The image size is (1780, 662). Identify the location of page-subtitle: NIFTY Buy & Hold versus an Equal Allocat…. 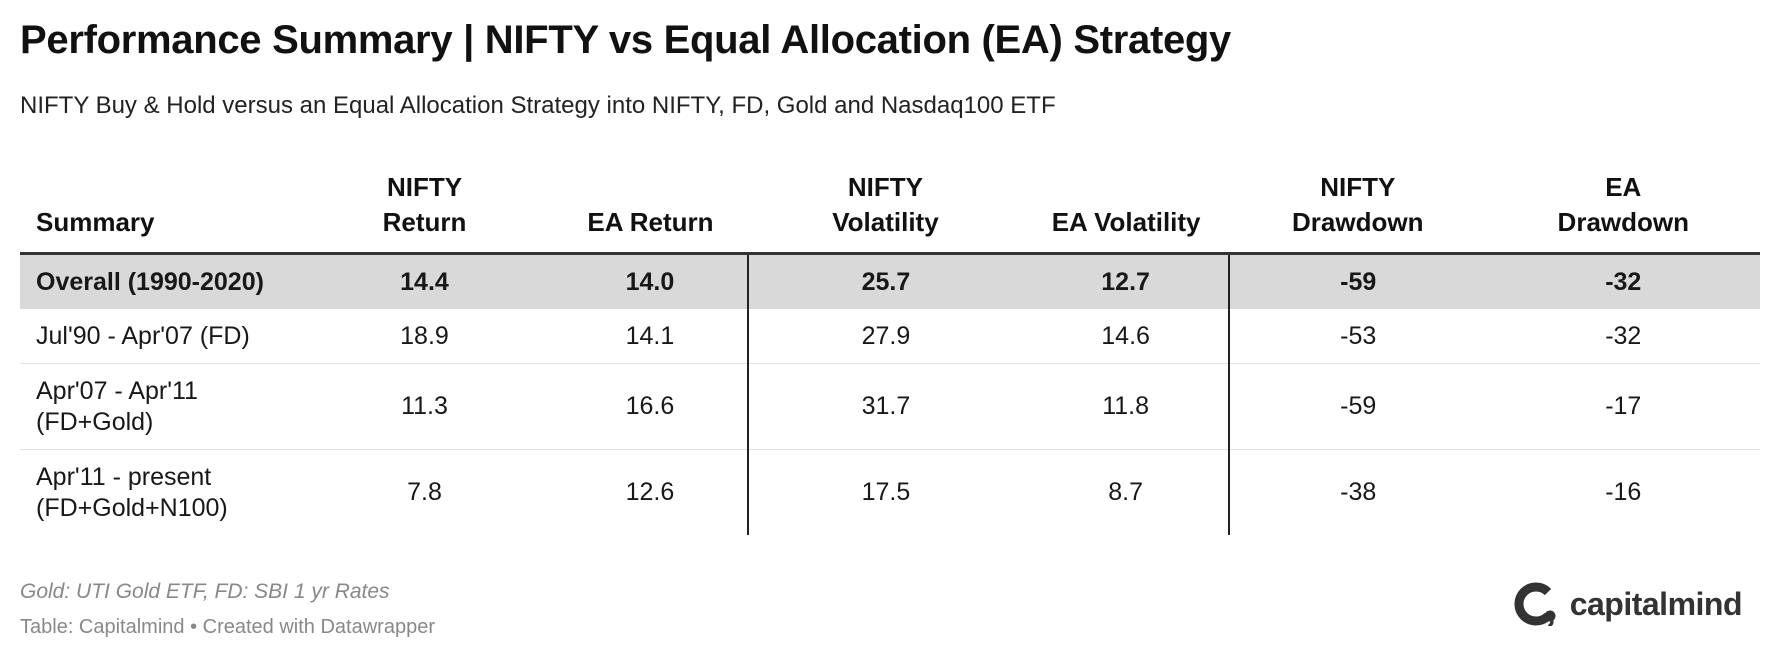
(538, 105).